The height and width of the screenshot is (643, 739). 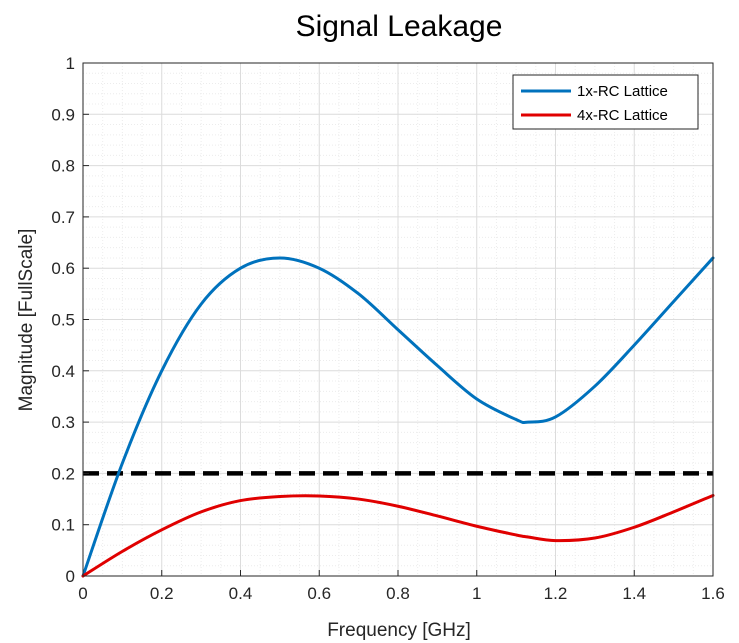 I want to click on y-tick-label: 0.1, so click(x=63, y=525).